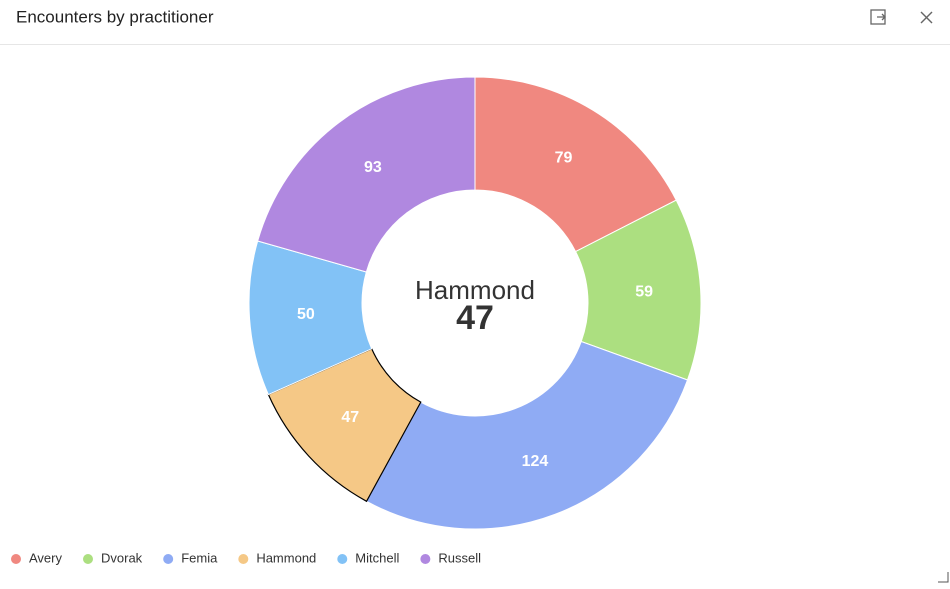  I want to click on close-icon, so click(926, 17).